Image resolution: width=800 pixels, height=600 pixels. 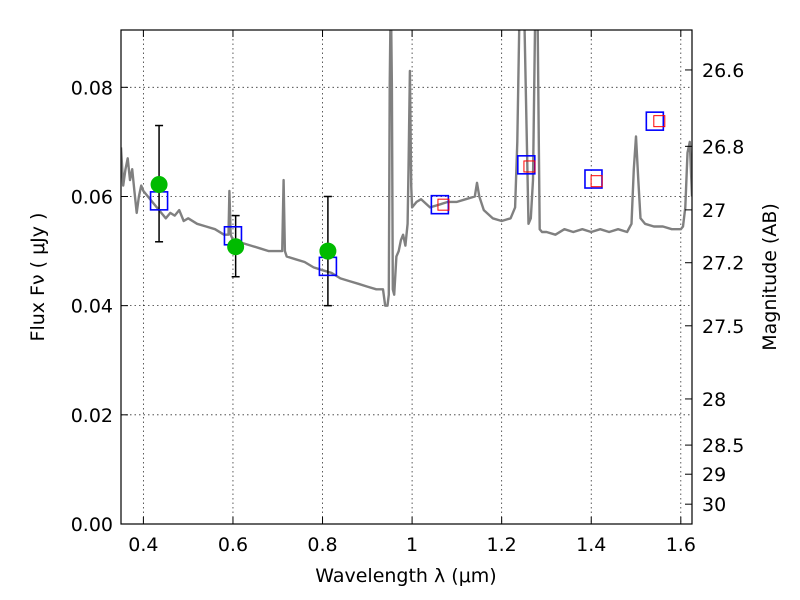 What do you see at coordinates (92, 197) in the screenshot?
I see `y-tick-label: 0.06` at bounding box center [92, 197].